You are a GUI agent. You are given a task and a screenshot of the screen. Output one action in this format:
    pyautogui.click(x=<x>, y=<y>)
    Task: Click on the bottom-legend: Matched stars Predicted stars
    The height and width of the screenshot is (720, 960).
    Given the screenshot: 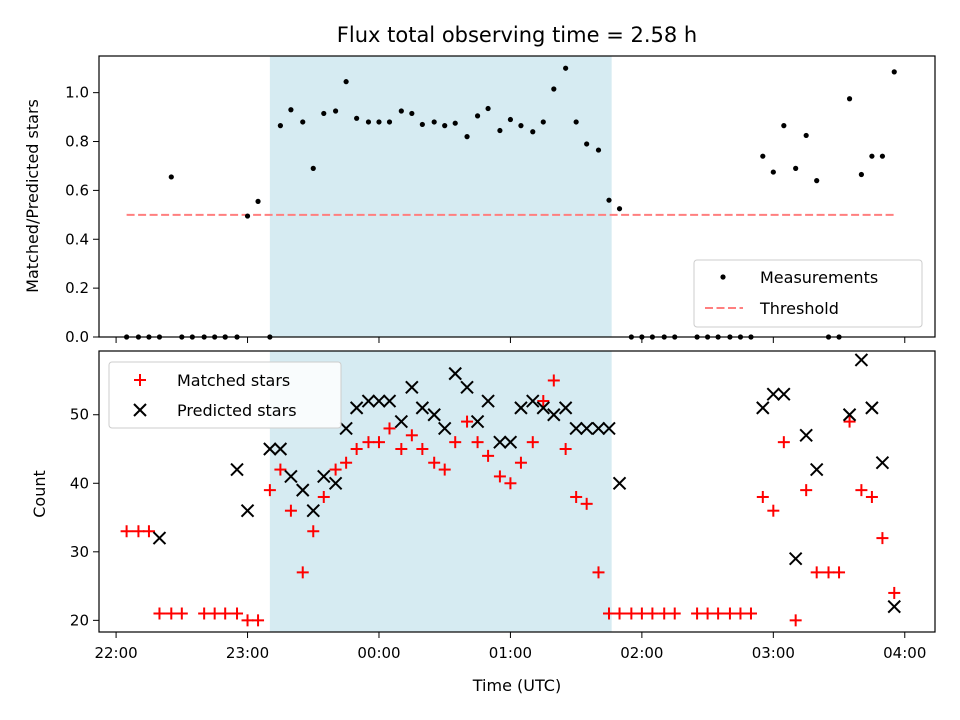 What is the action you would take?
    pyautogui.click(x=225, y=395)
    